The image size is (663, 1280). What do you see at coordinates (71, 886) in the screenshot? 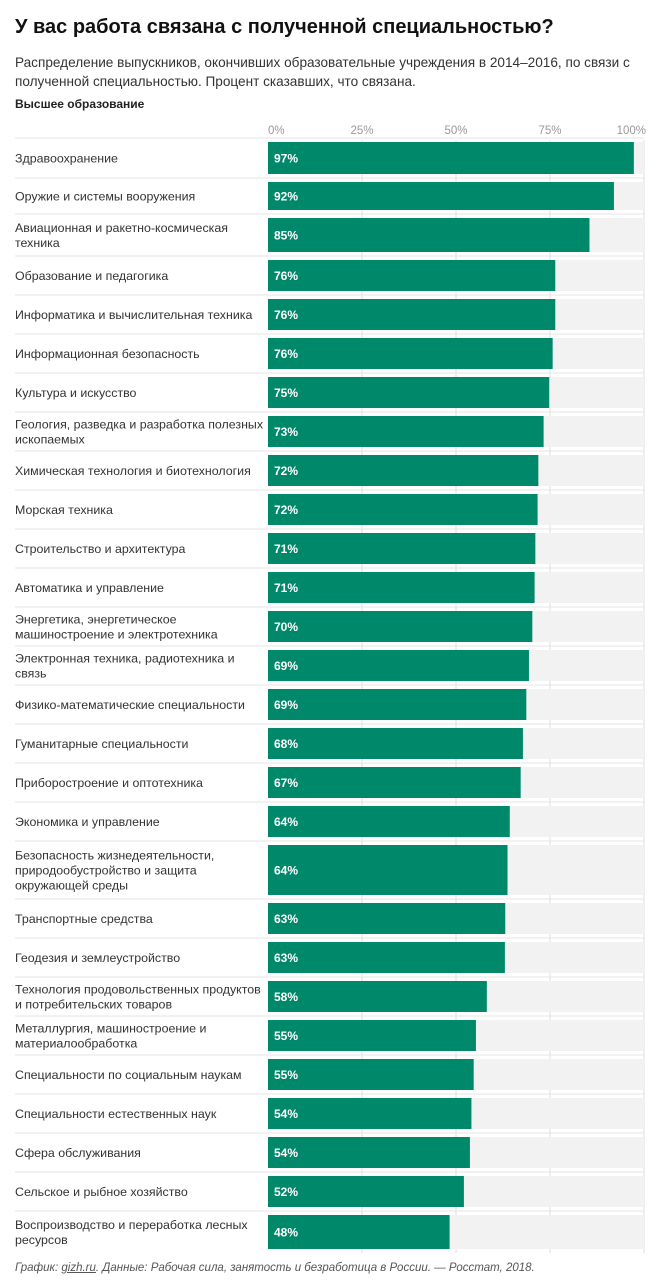
I see `category-label-line: окружающей среды` at bounding box center [71, 886].